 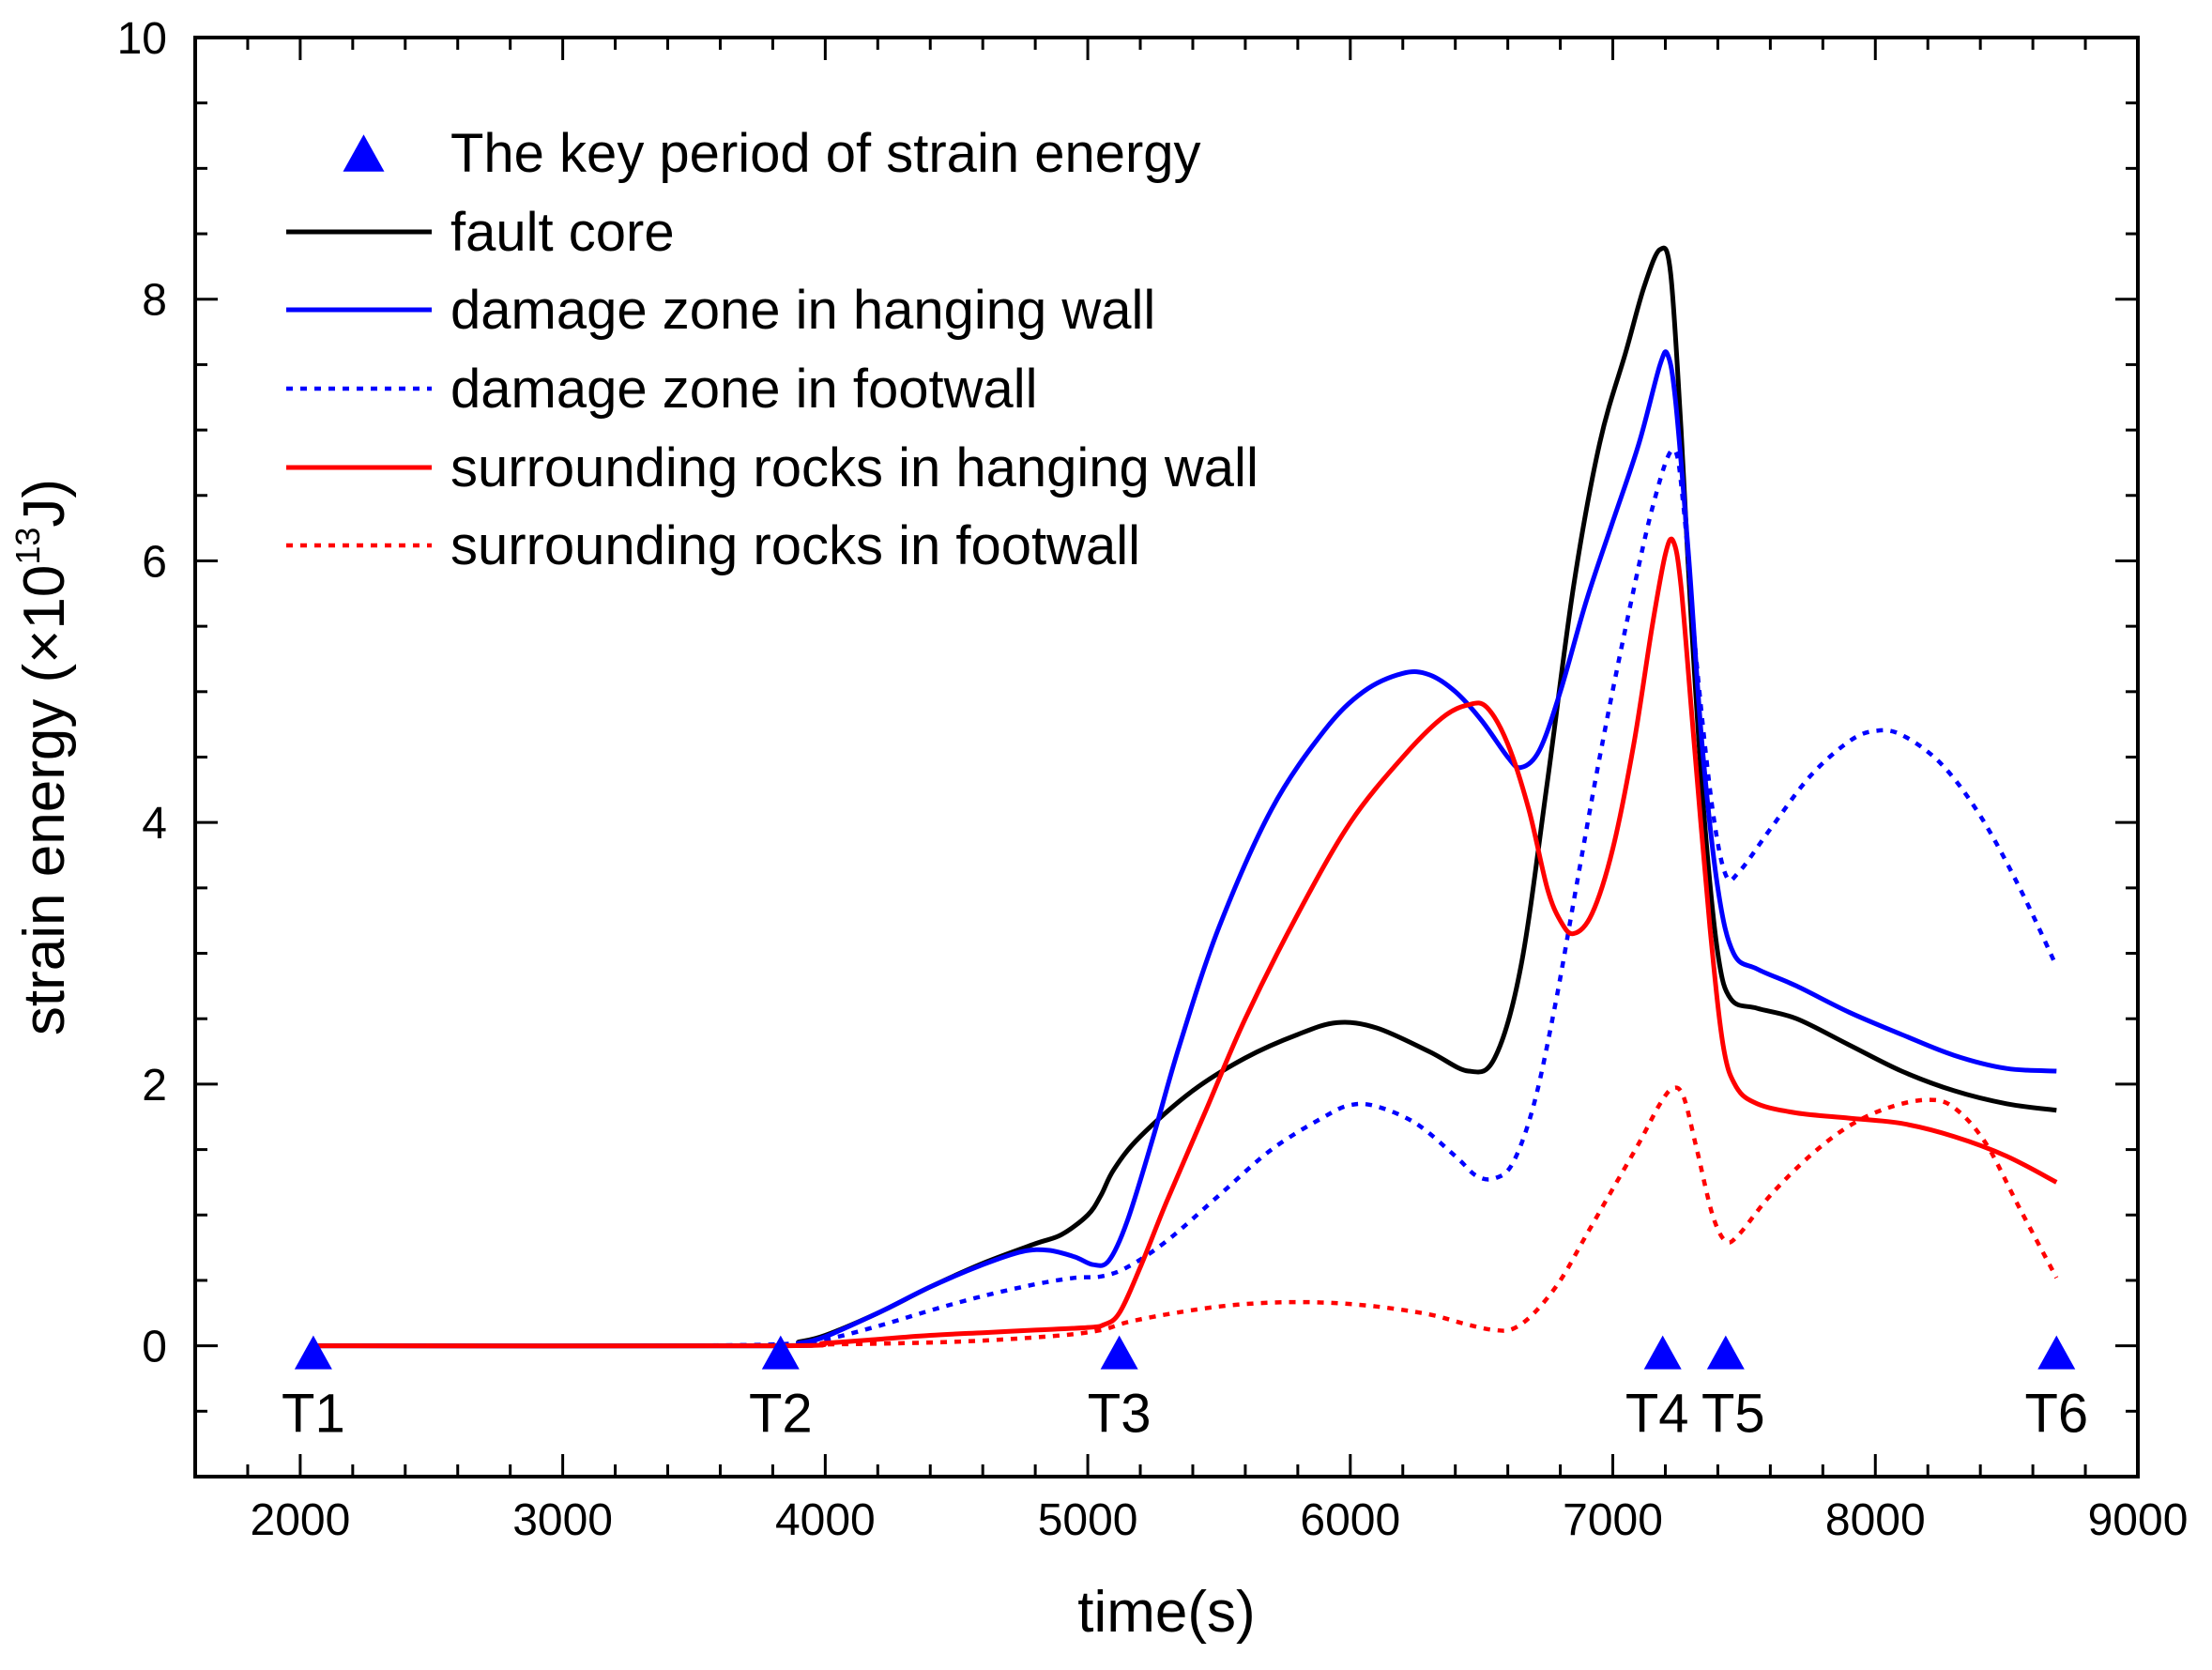 I want to click on x-tick-label: 4000, so click(x=825, y=1520).